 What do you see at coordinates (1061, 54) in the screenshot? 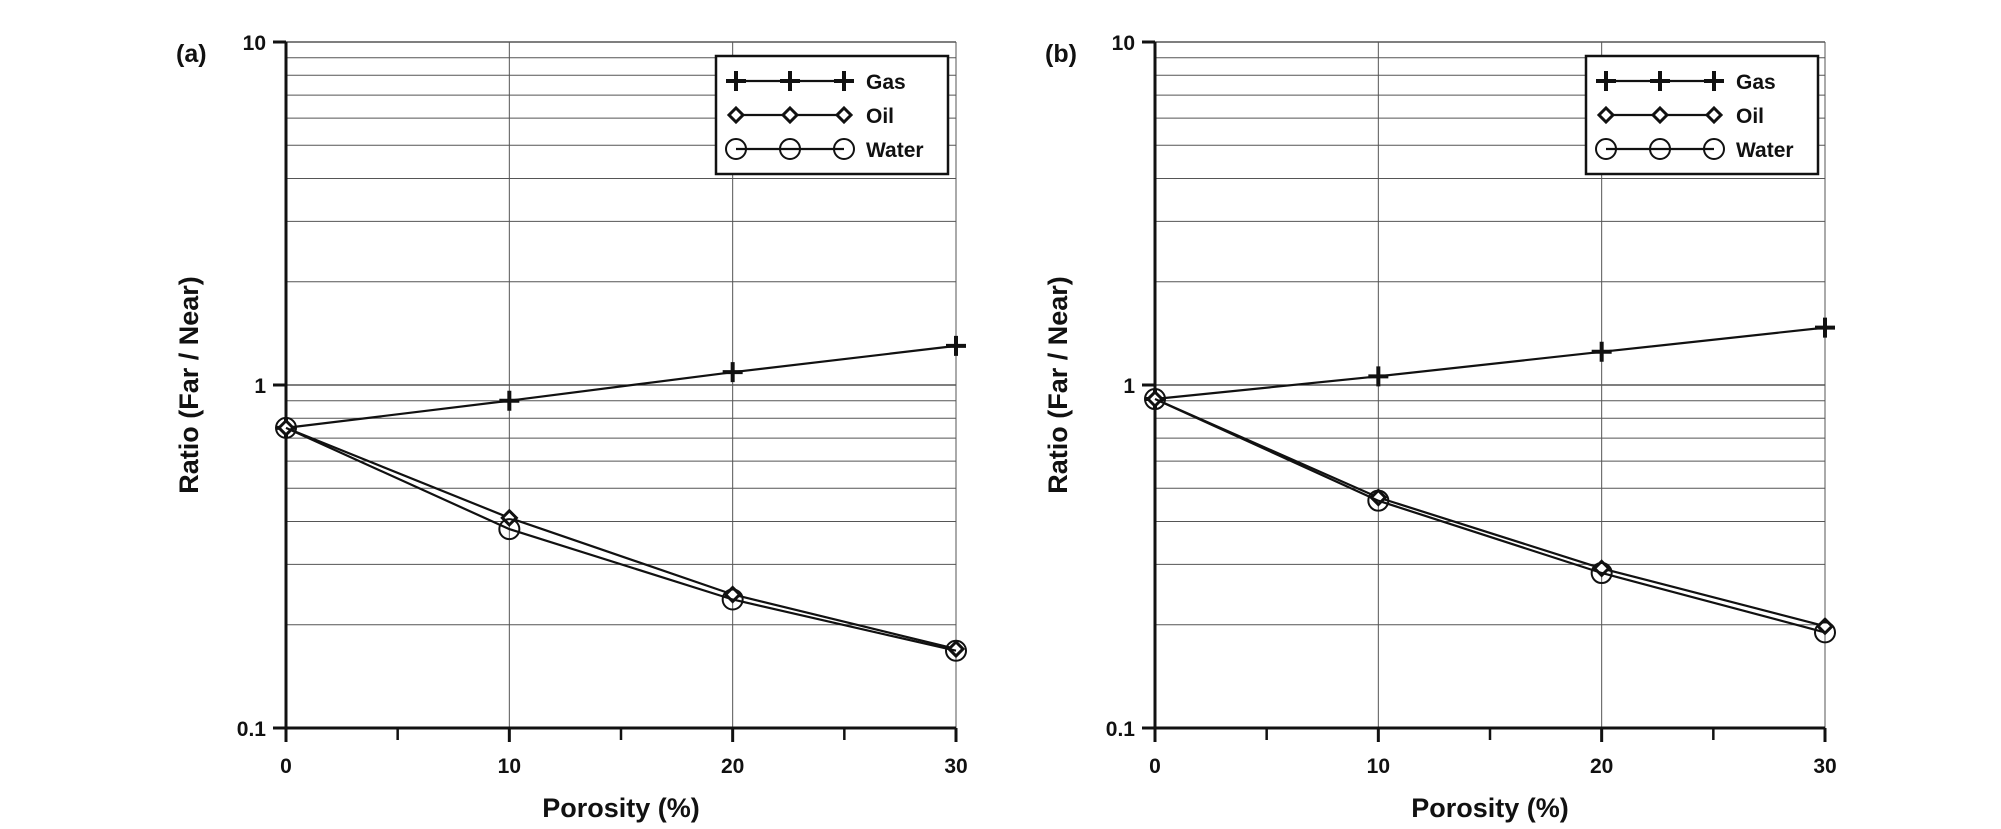
I see `panel-label: (b)` at bounding box center [1061, 54].